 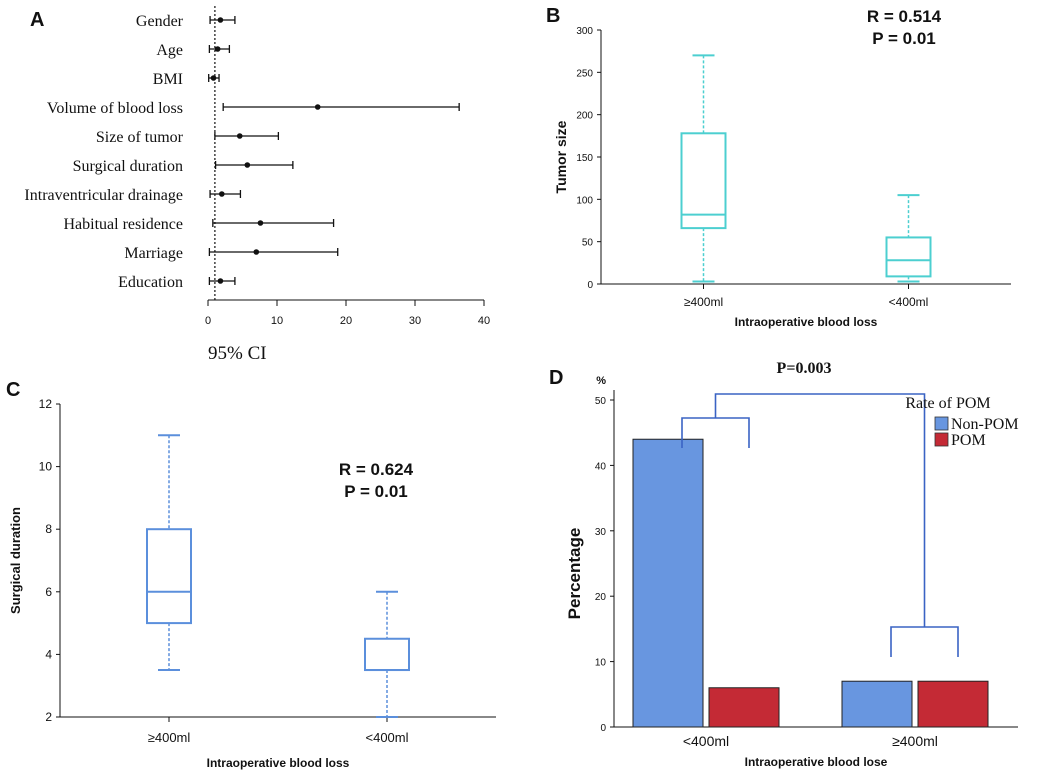 I want to click on y-unit-label: %, so click(x=601, y=381).